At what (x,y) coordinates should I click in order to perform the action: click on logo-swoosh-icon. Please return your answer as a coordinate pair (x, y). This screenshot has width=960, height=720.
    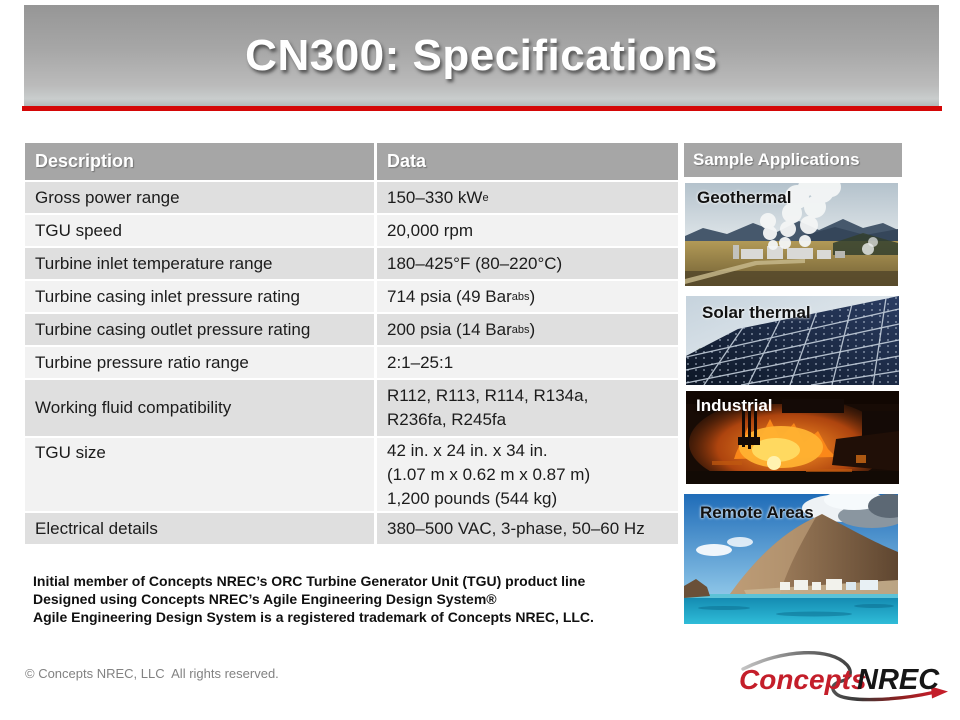
    Looking at the image, I should click on (838, 676).